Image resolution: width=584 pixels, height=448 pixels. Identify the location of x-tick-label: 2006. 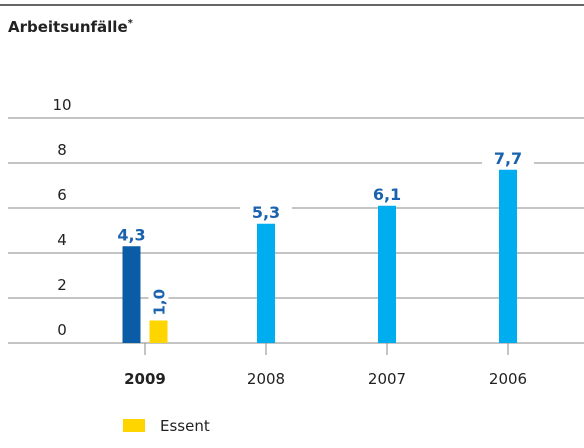
(508, 379).